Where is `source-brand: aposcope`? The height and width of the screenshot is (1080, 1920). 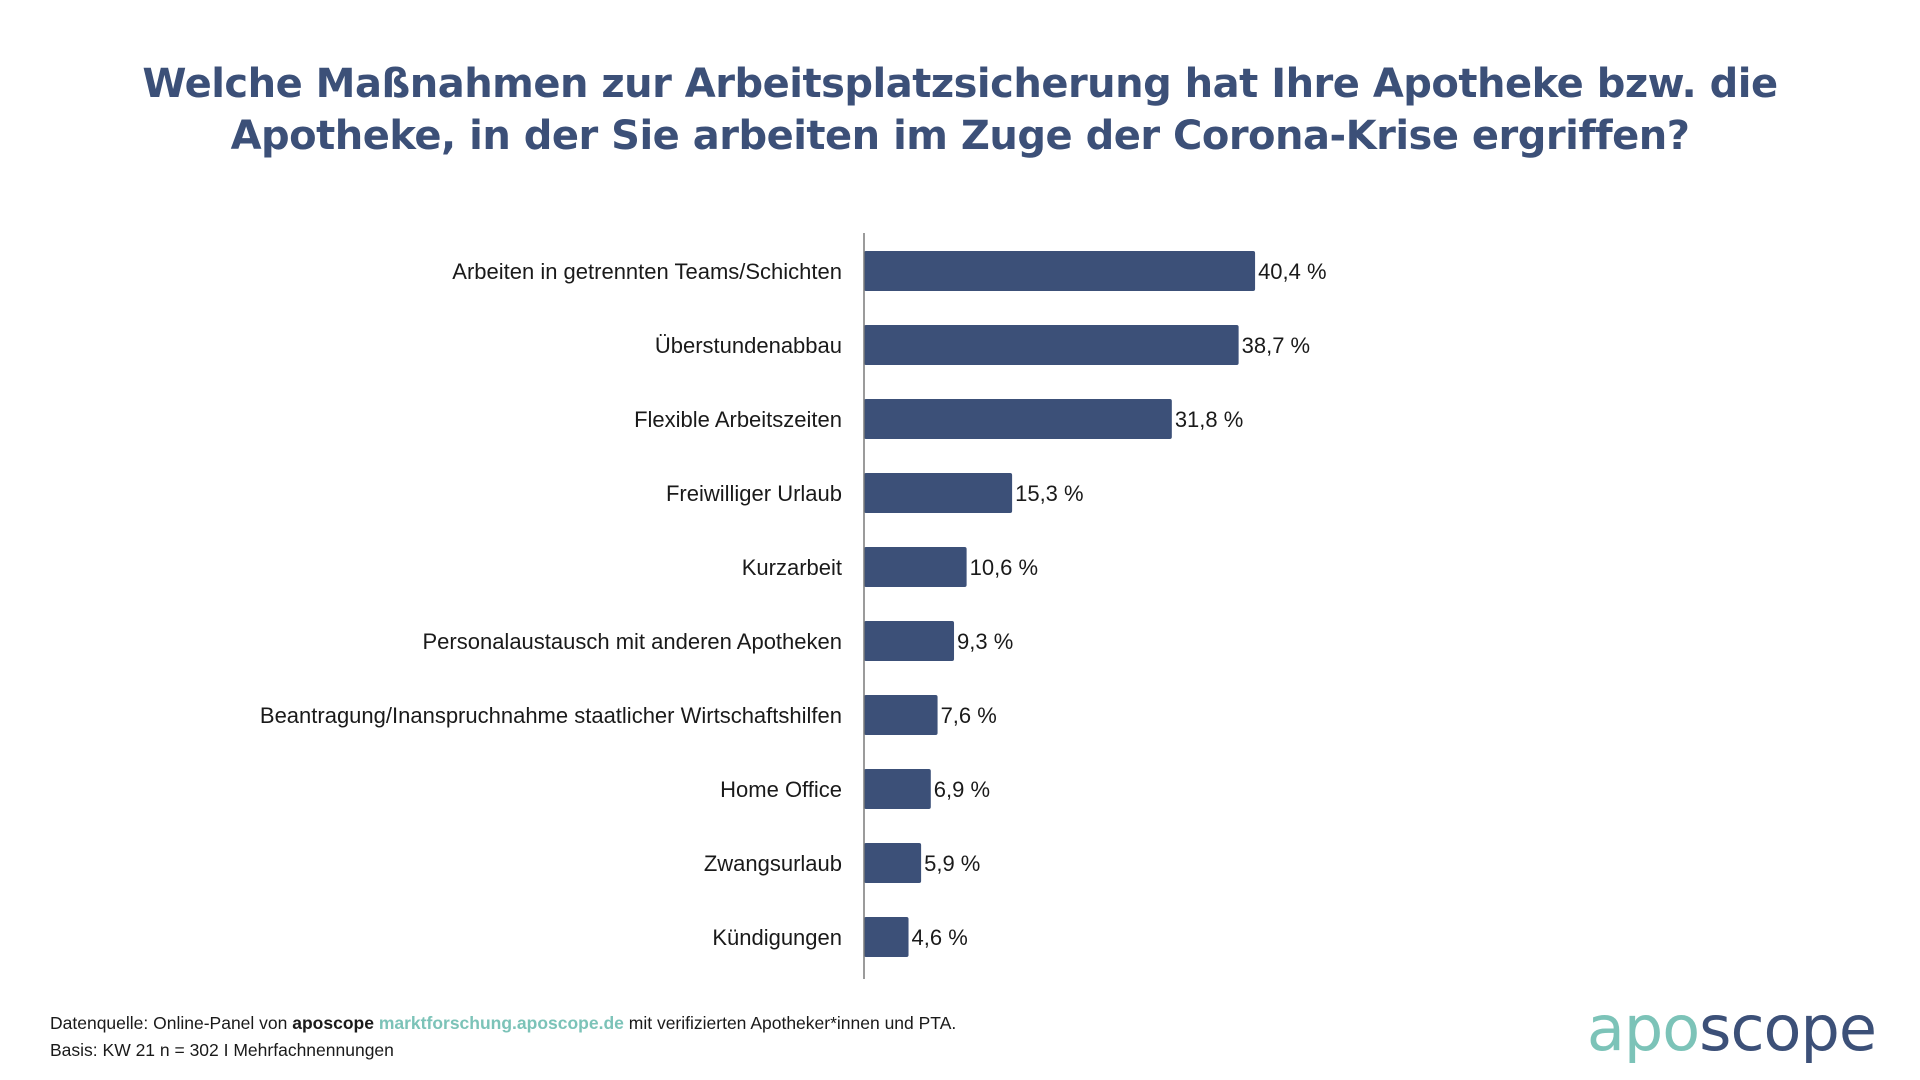 source-brand: aposcope is located at coordinates (333, 1023).